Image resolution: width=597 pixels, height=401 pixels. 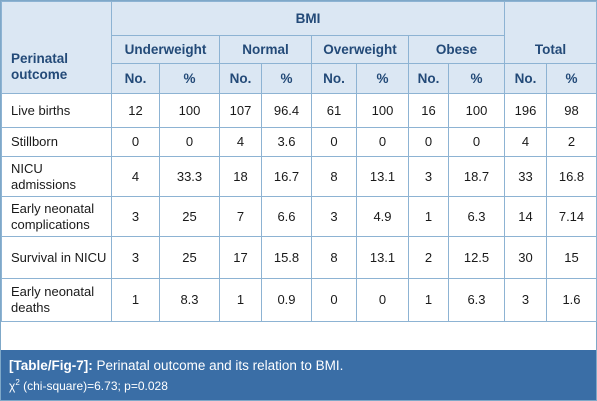 I want to click on percent-cell: 96.4, so click(x=286, y=110).